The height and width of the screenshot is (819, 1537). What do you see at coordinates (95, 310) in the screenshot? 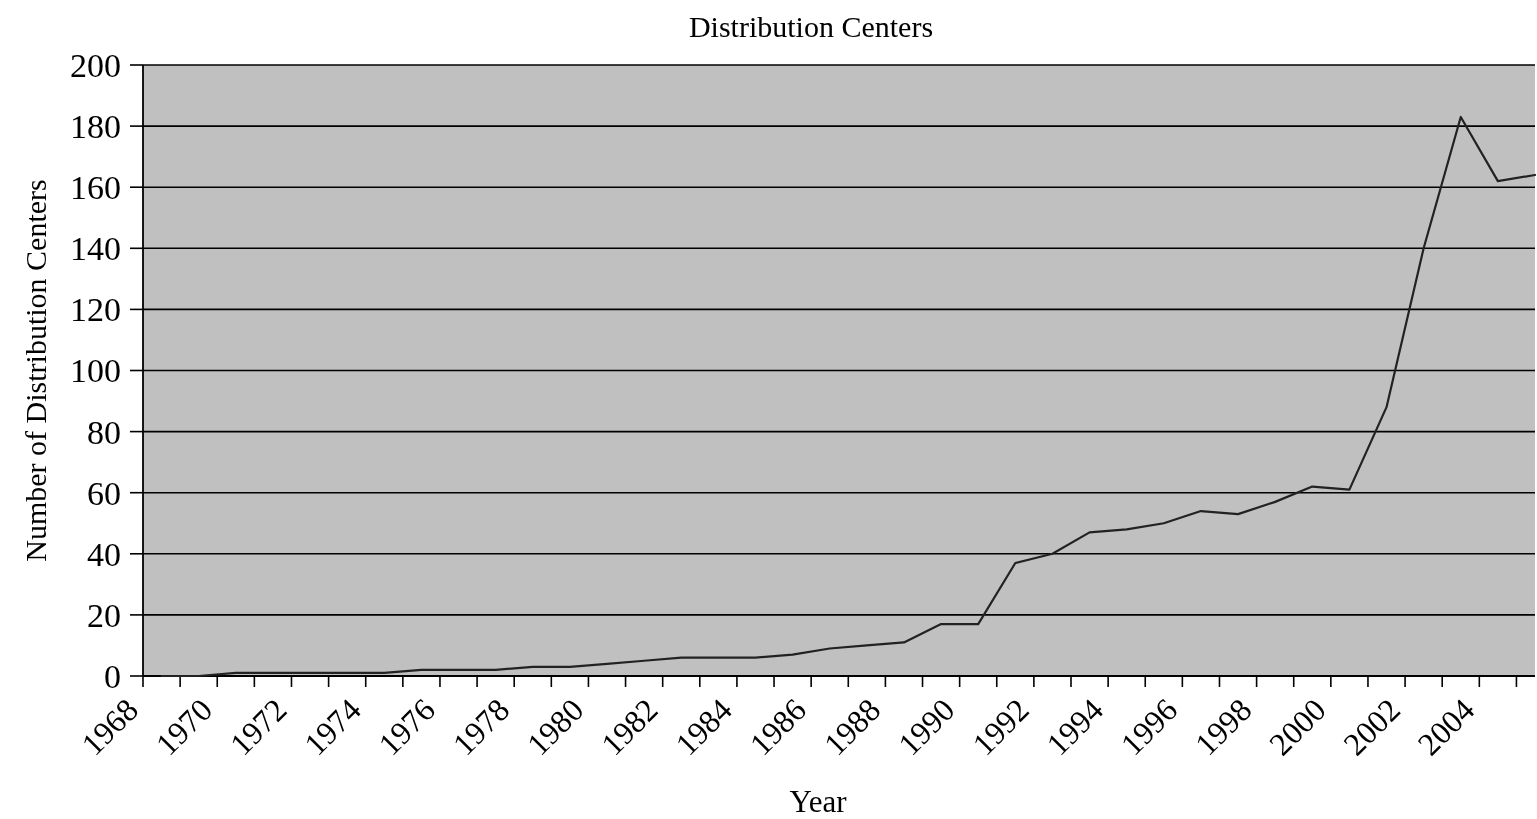
I see `y-tick-label: 120` at bounding box center [95, 310].